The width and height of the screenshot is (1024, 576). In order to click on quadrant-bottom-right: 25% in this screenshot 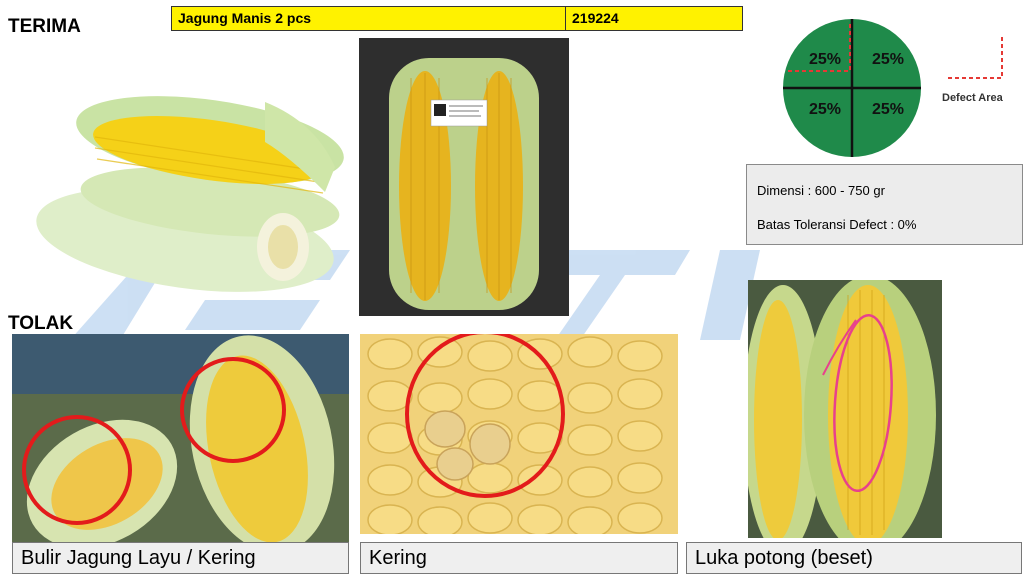, I will do `click(888, 109)`.